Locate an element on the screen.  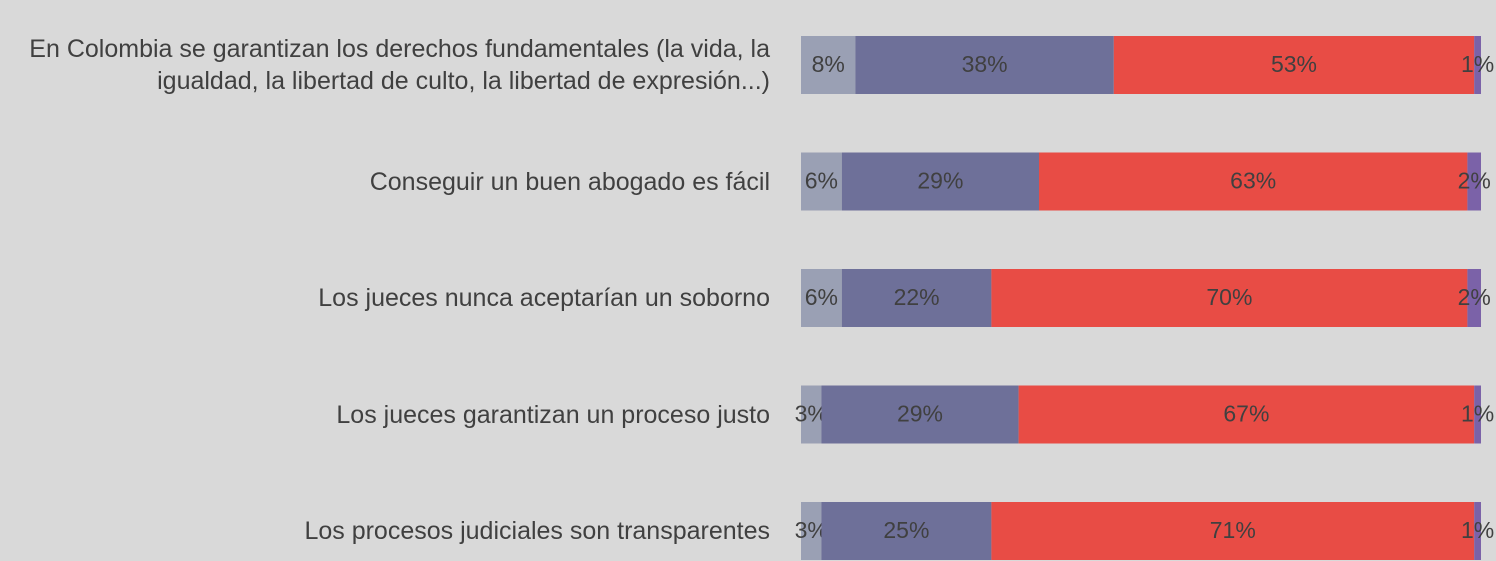
data-label: 53% is located at coordinates (1294, 64).